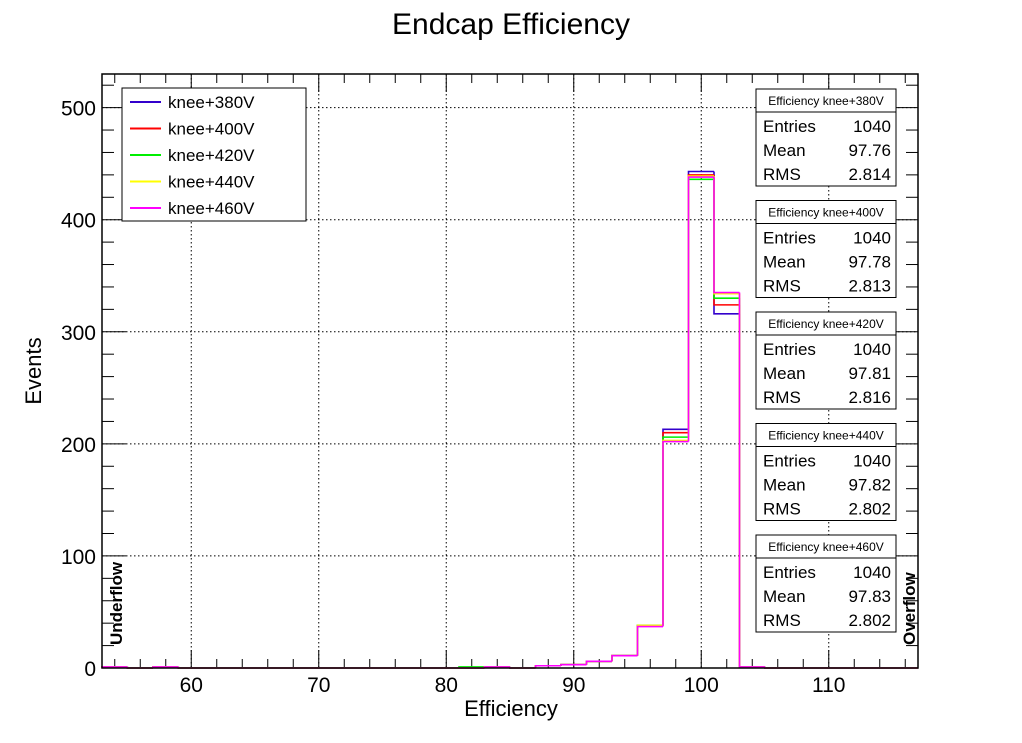  Describe the element at coordinates (78, 333) in the screenshot. I see `y-tick-label: 300` at that location.